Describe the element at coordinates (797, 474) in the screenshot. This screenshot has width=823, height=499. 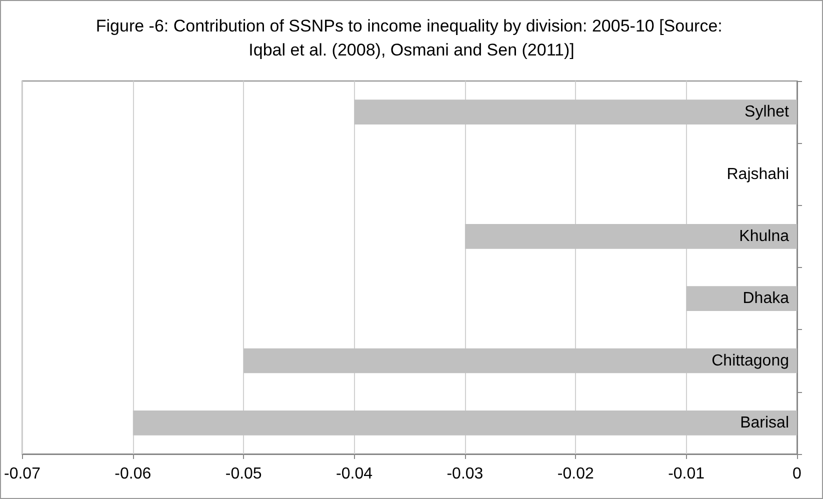
I see `x-tick-label: 0` at that location.